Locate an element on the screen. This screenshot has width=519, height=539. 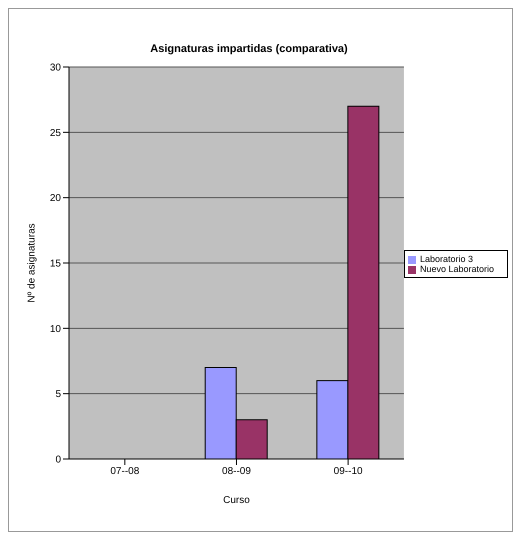
y-tick-label: 5 is located at coordinates (58, 394).